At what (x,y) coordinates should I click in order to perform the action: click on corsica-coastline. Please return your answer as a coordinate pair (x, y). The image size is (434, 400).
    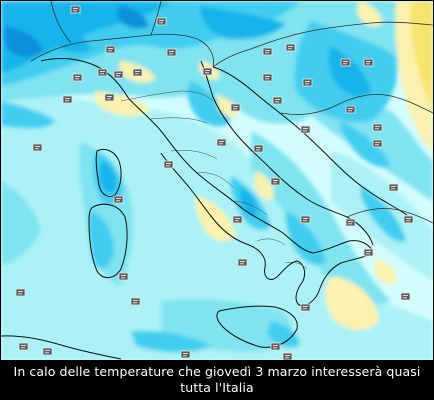
    Looking at the image, I should click on (108, 173).